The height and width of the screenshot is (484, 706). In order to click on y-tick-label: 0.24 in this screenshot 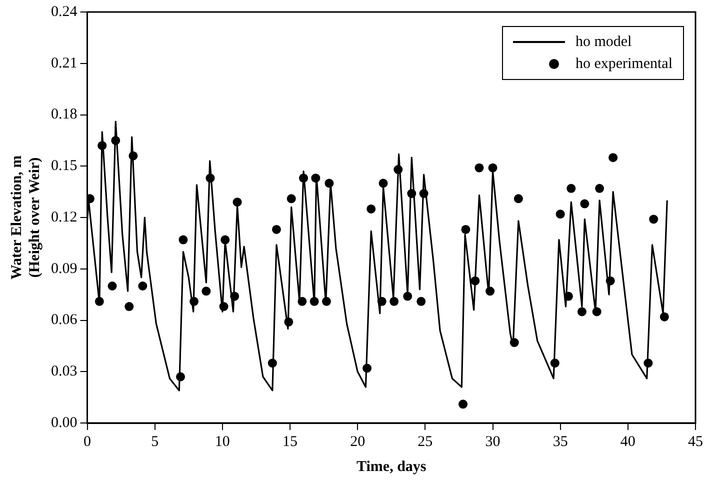, I will do `click(64, 12)`.